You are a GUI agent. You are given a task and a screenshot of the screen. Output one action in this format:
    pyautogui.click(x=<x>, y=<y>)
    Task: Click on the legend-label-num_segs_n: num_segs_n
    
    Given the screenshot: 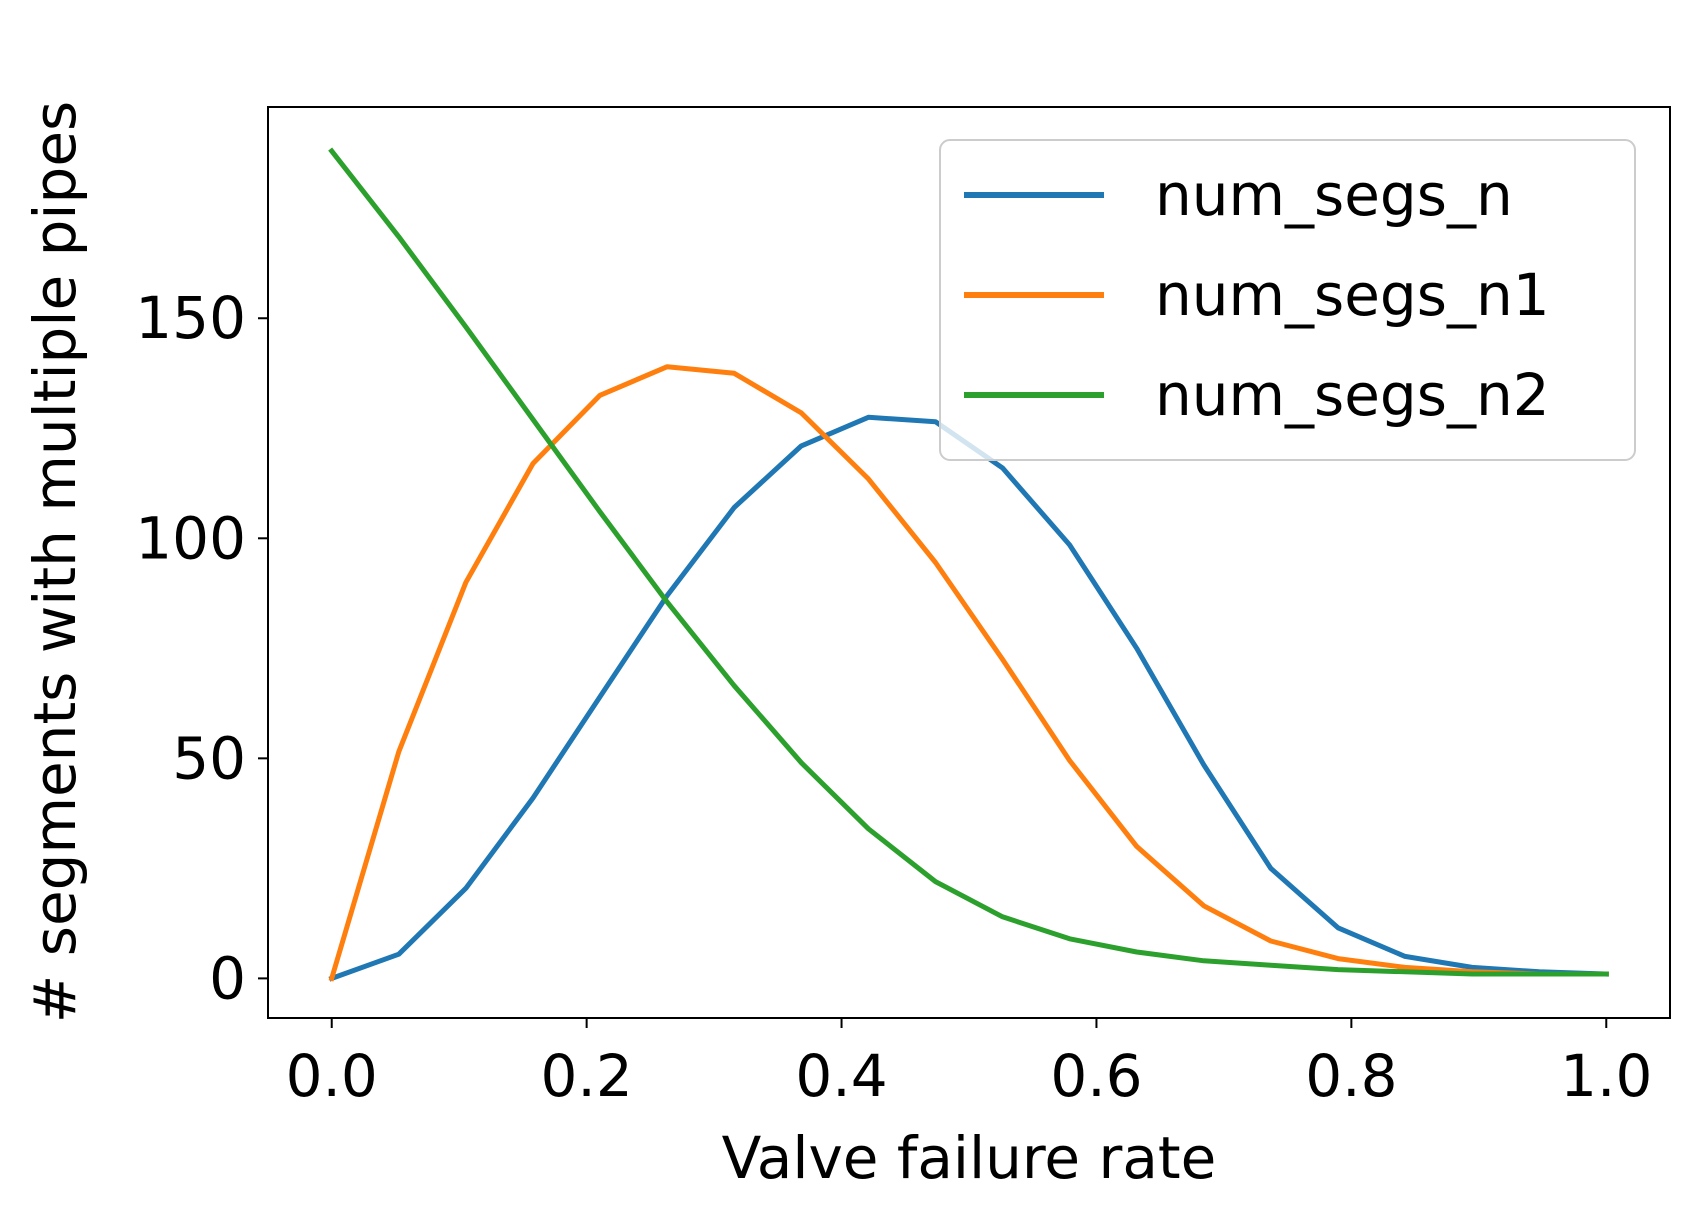 What is the action you would take?
    pyautogui.click(x=1334, y=195)
    